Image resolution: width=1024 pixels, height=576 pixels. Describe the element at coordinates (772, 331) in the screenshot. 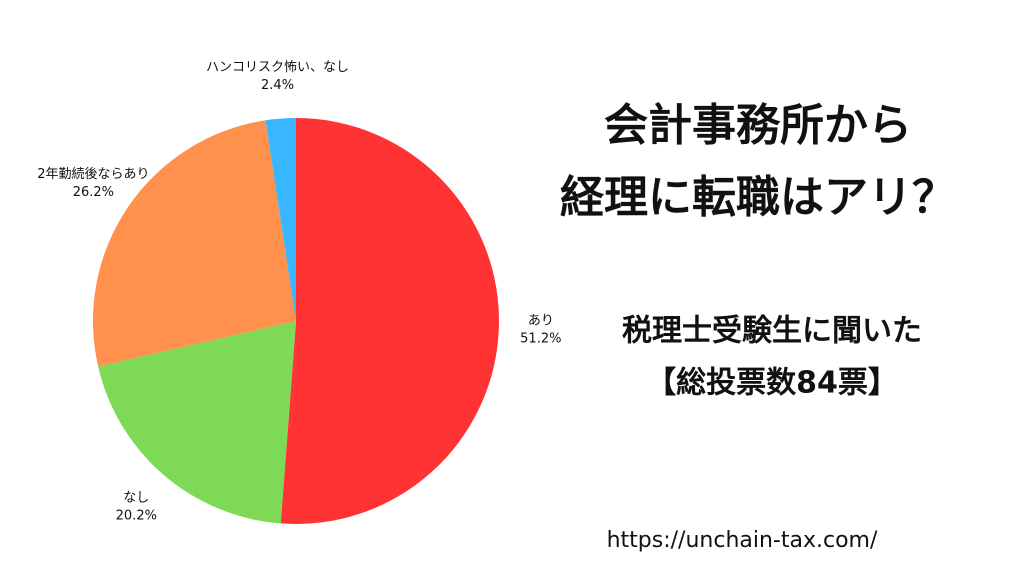

I see `chart-subtitle: 税理士受験生に聞いた` at that location.